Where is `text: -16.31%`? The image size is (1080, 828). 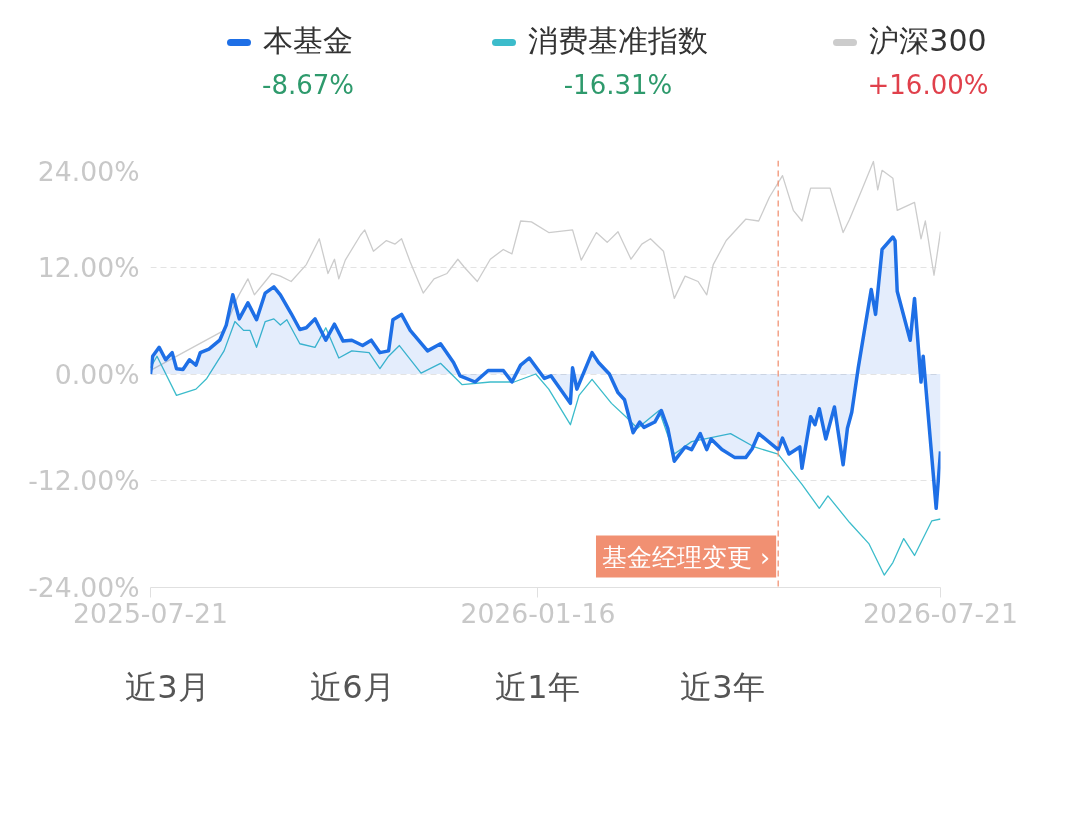
text: -16.31% is located at coordinates (618, 85).